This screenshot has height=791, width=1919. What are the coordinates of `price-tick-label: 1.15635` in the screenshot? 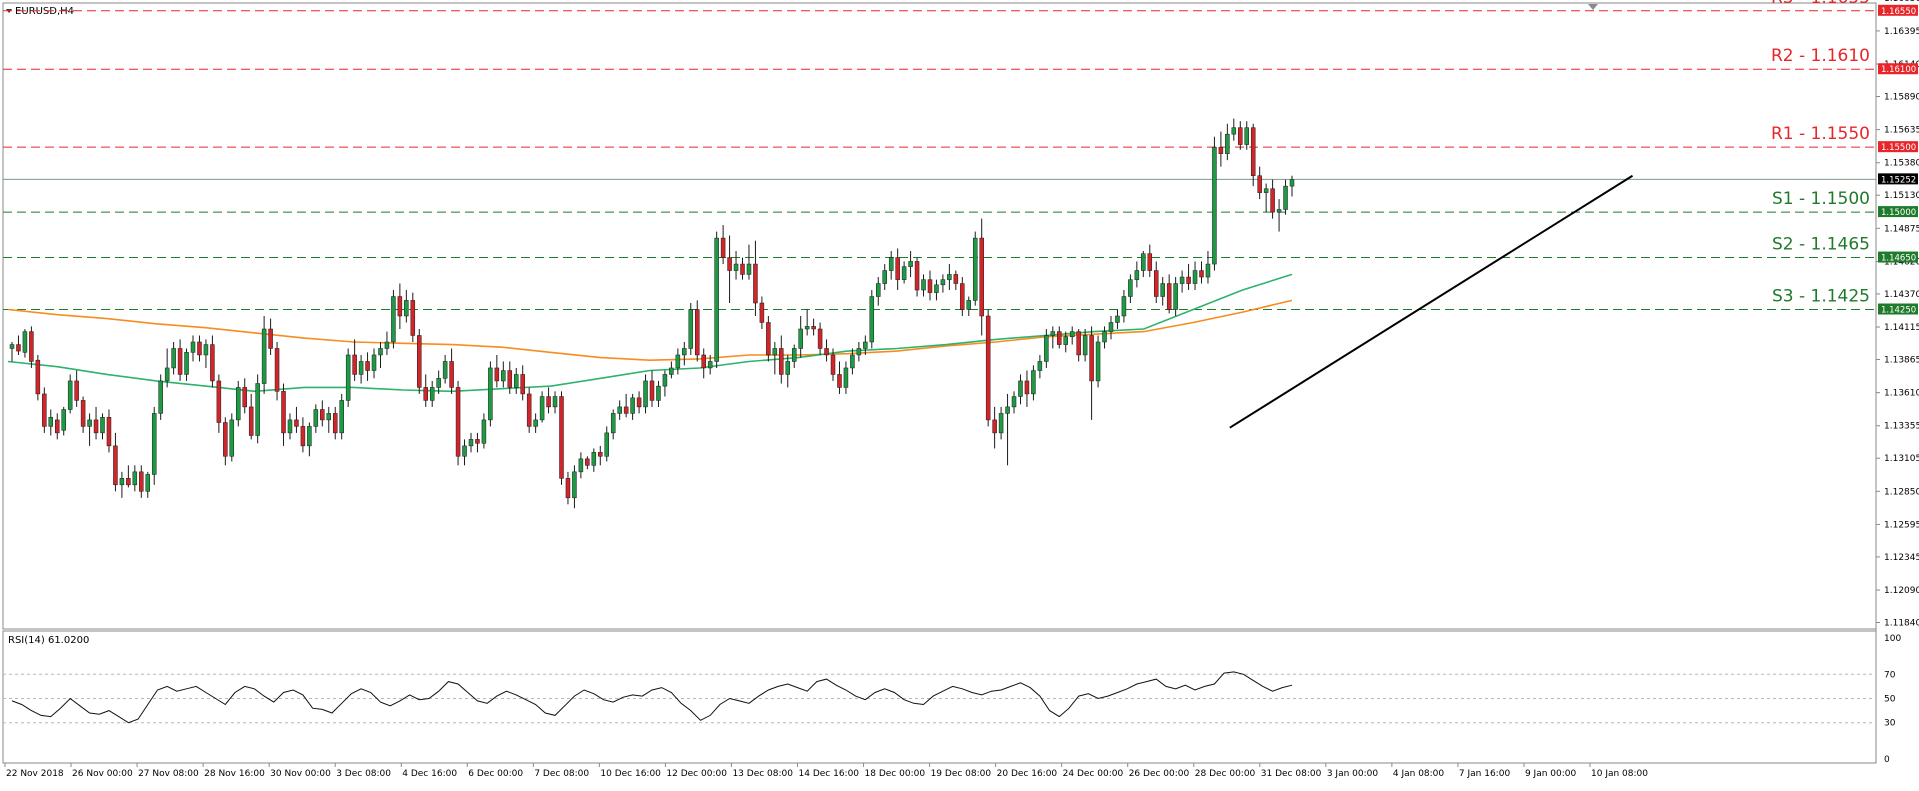 It's located at (1901, 131).